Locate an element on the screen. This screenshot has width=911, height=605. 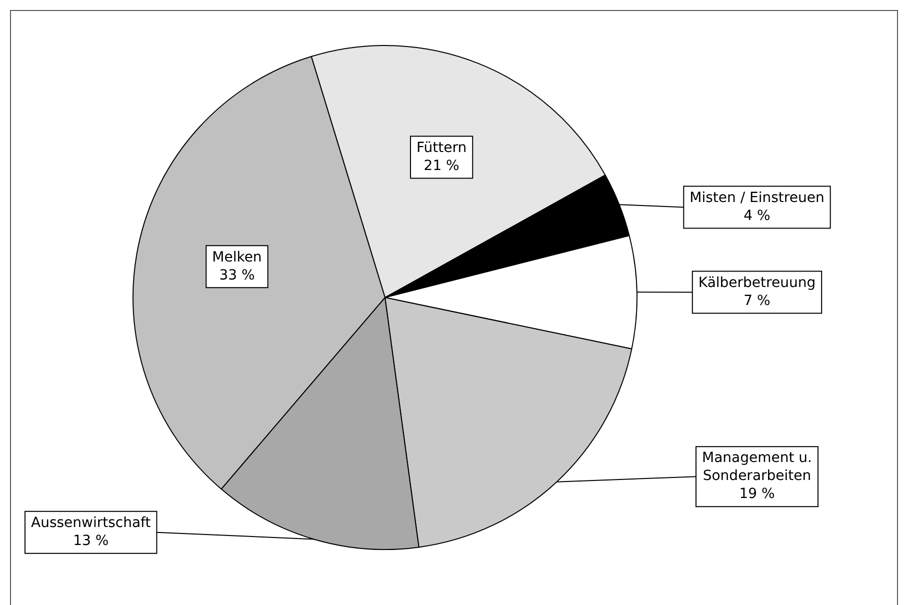
slice-label: Misten / Einstreuen is located at coordinates (757, 198).